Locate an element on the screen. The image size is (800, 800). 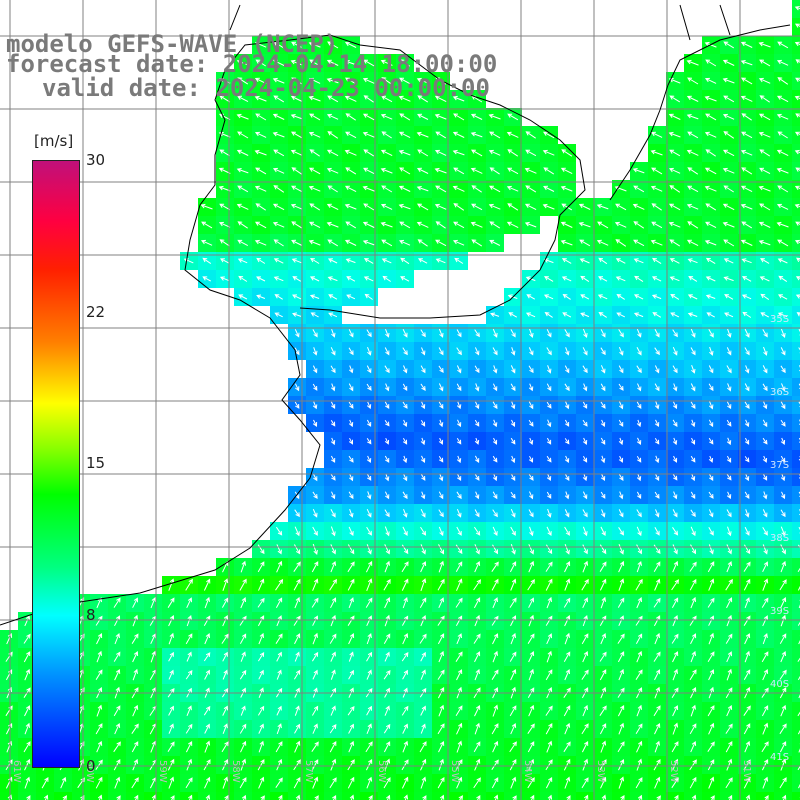
longitude-label: 58W is located at coordinates (235, 771).